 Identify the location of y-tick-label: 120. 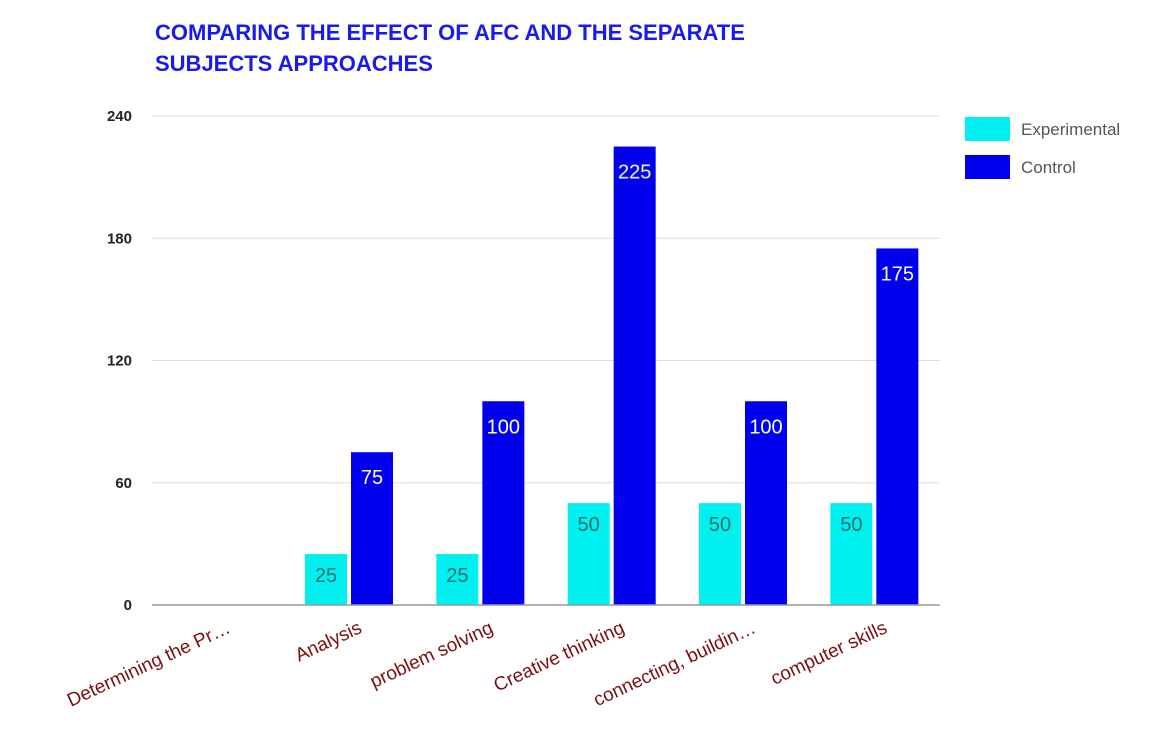
(119, 361).